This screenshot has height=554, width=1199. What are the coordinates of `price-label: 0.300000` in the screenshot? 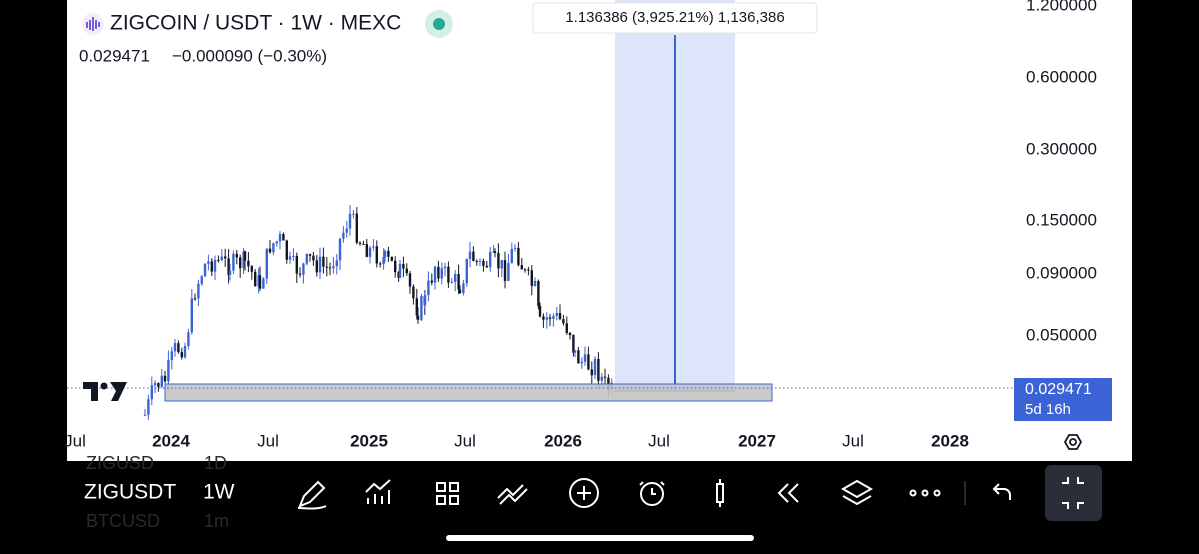 It's located at (1061, 148).